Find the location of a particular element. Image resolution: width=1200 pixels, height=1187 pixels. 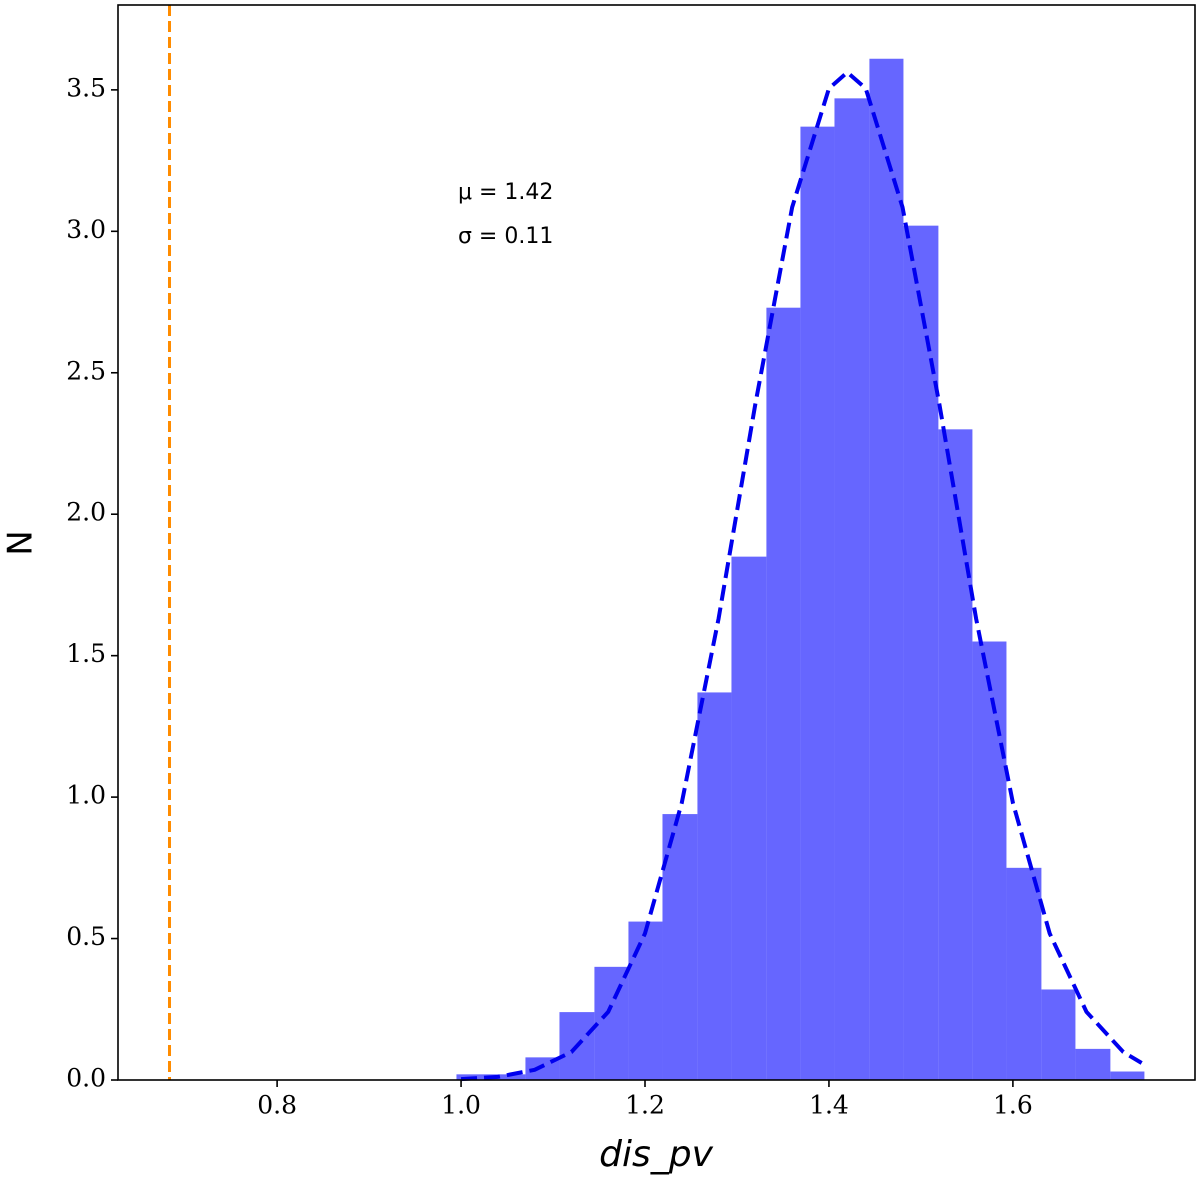

y-tick-label: 3.5 is located at coordinates (86, 87).